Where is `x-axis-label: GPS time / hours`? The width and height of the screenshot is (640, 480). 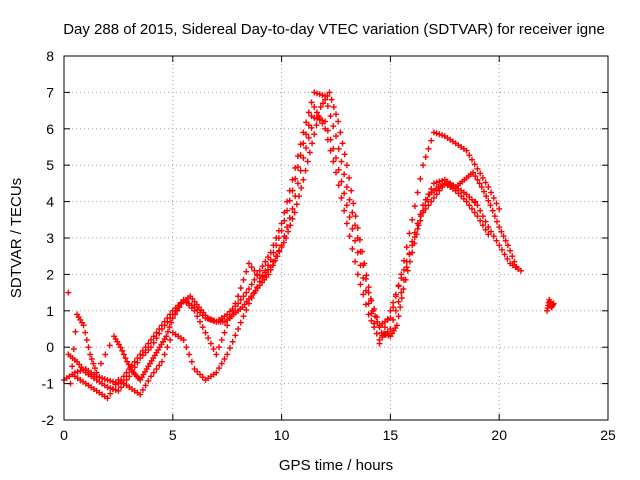 x-axis-label: GPS time / hours is located at coordinates (336, 465).